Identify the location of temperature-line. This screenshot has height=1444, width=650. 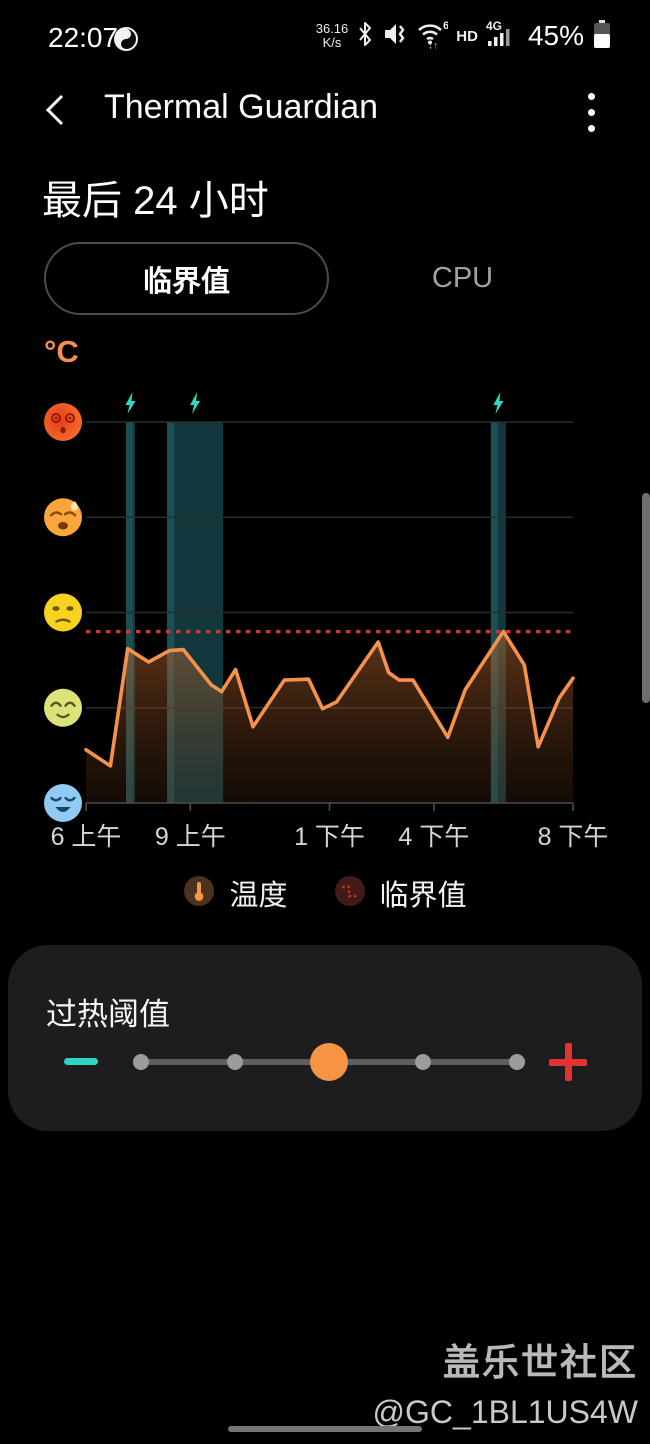
(329, 698).